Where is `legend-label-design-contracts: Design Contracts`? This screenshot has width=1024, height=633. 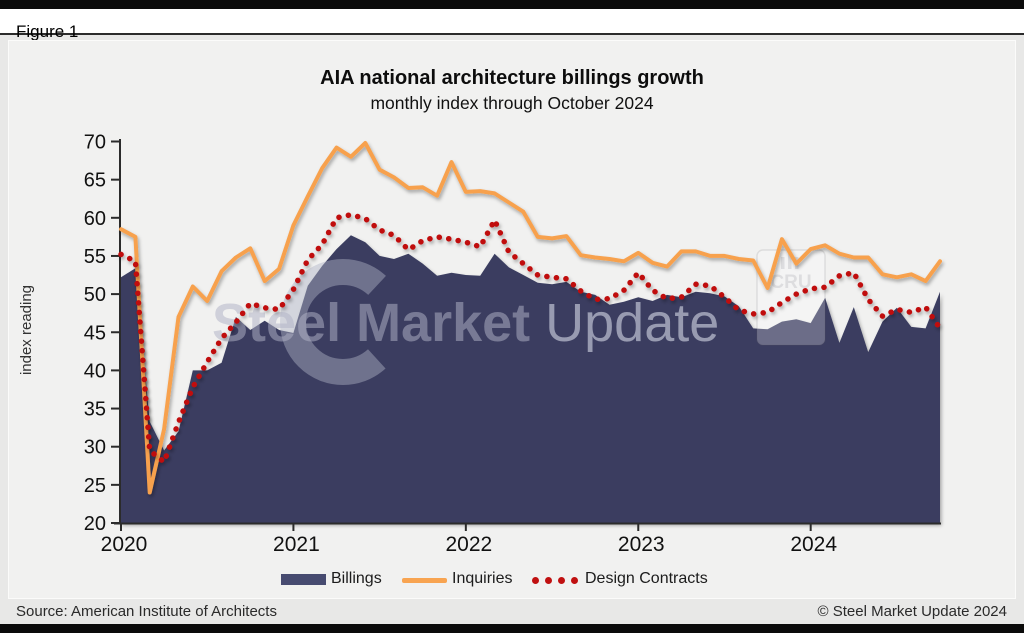
legend-label-design-contracts: Design Contracts is located at coordinates (646, 578).